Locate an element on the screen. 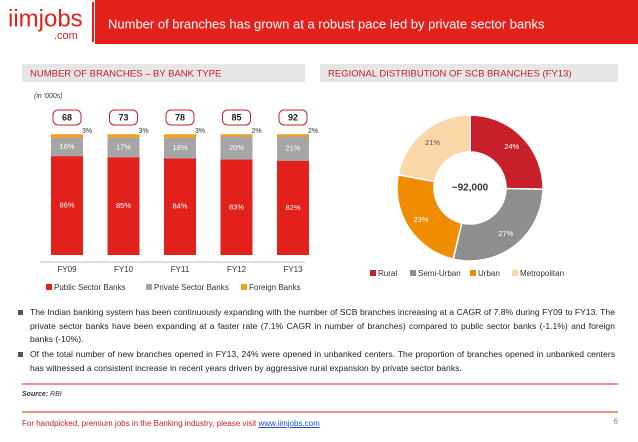  legend-label: Urban is located at coordinates (489, 273).